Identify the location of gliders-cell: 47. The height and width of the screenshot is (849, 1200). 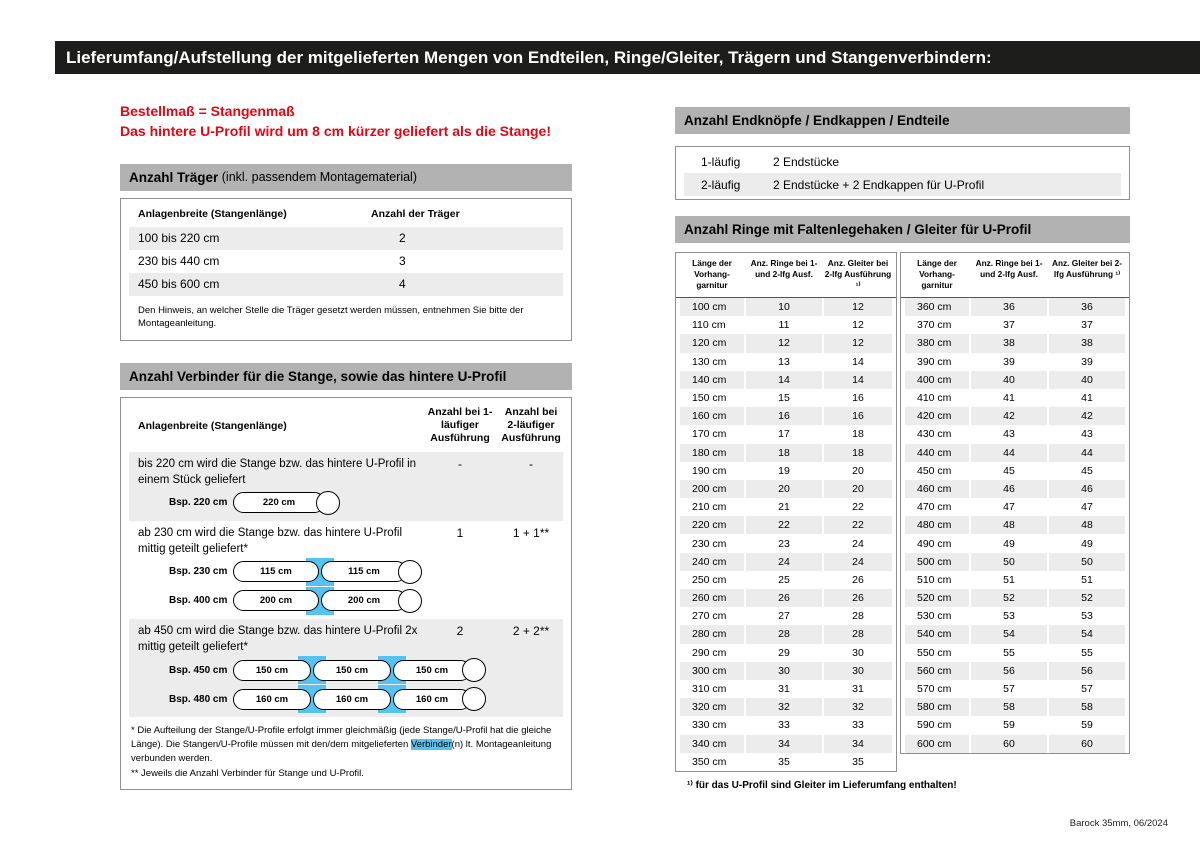
(1087, 507).